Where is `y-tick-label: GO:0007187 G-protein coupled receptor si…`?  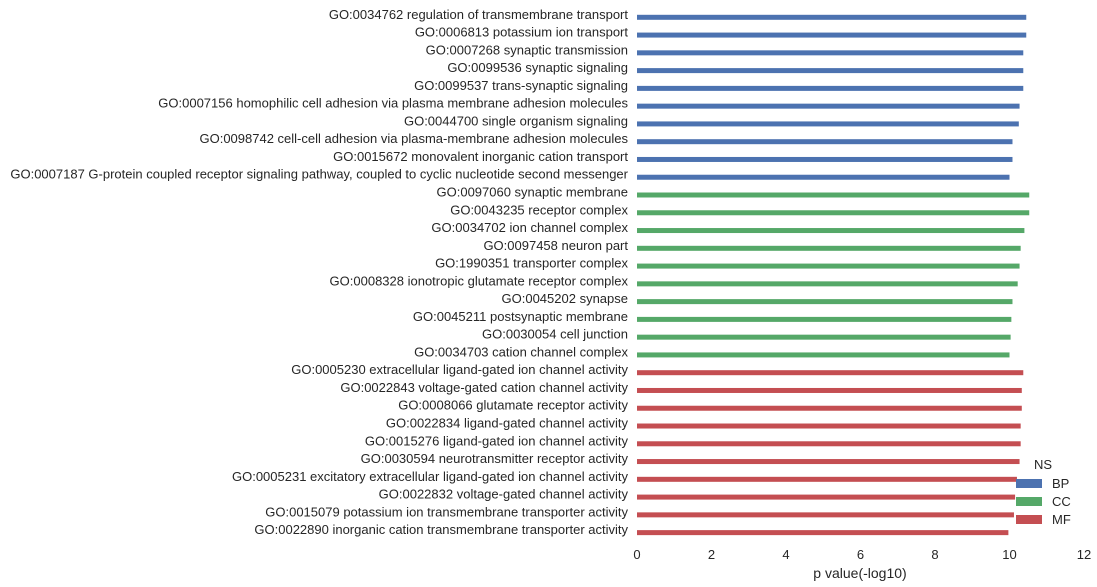 y-tick-label: GO:0007187 G-protein coupled receptor si… is located at coordinates (319, 174).